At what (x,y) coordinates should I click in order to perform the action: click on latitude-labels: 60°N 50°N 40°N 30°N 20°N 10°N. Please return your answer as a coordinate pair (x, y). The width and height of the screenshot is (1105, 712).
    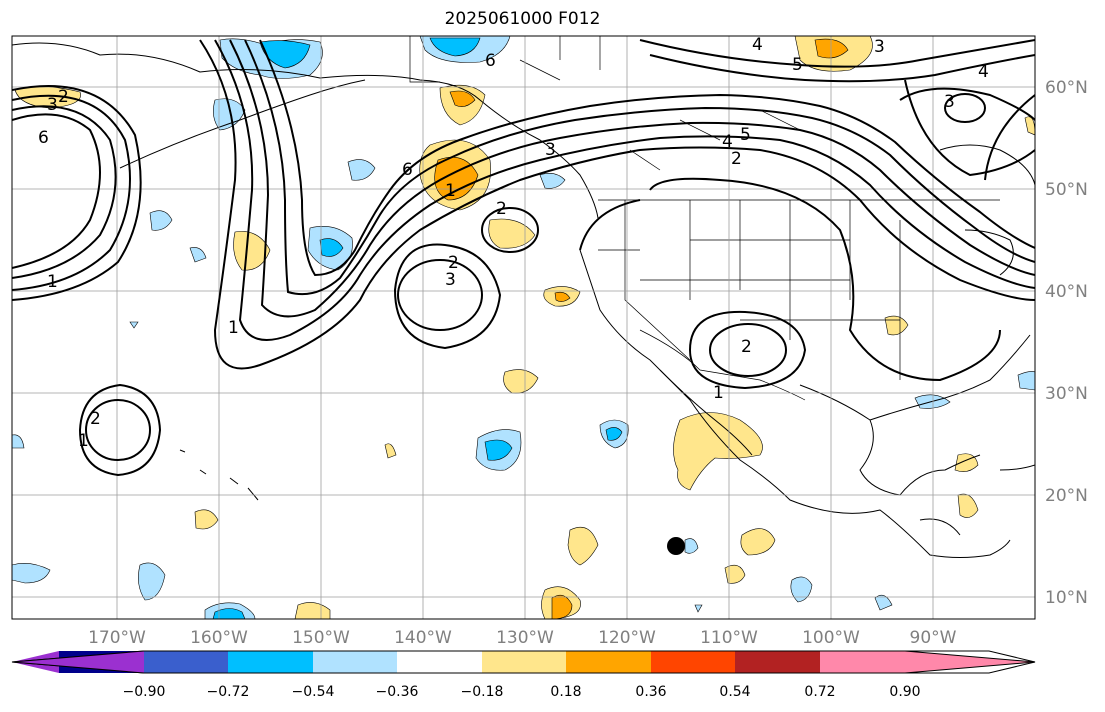
    Looking at the image, I should click on (1066, 343).